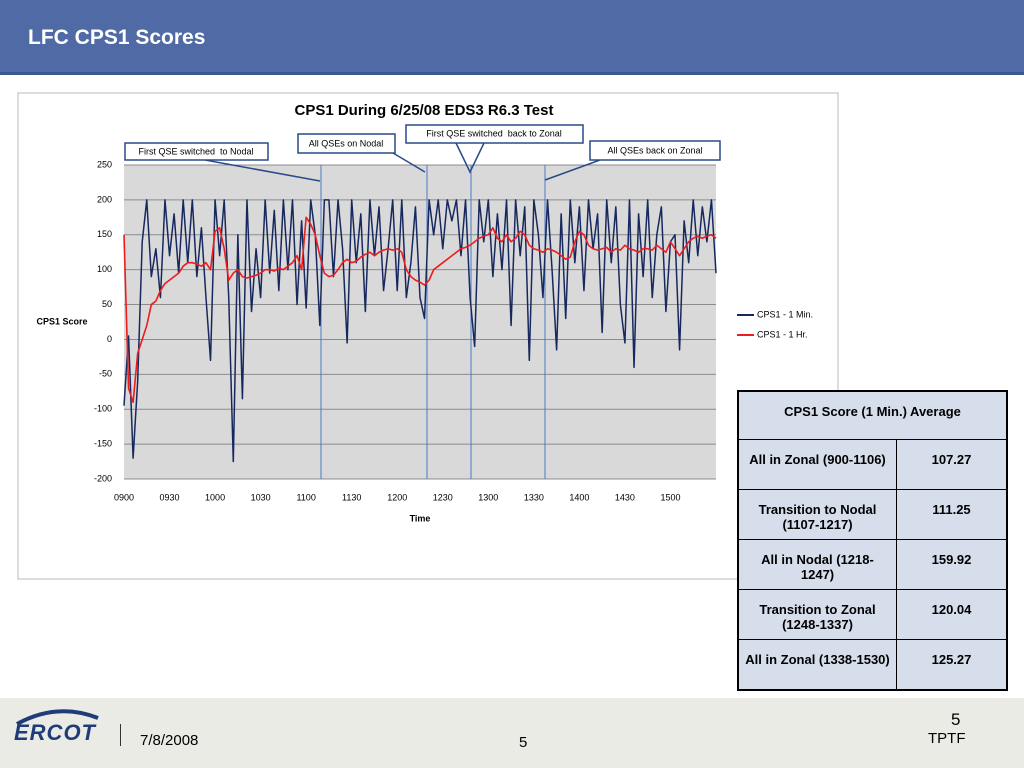  What do you see at coordinates (420, 518) in the screenshot?
I see `x-axis-label: Time` at bounding box center [420, 518].